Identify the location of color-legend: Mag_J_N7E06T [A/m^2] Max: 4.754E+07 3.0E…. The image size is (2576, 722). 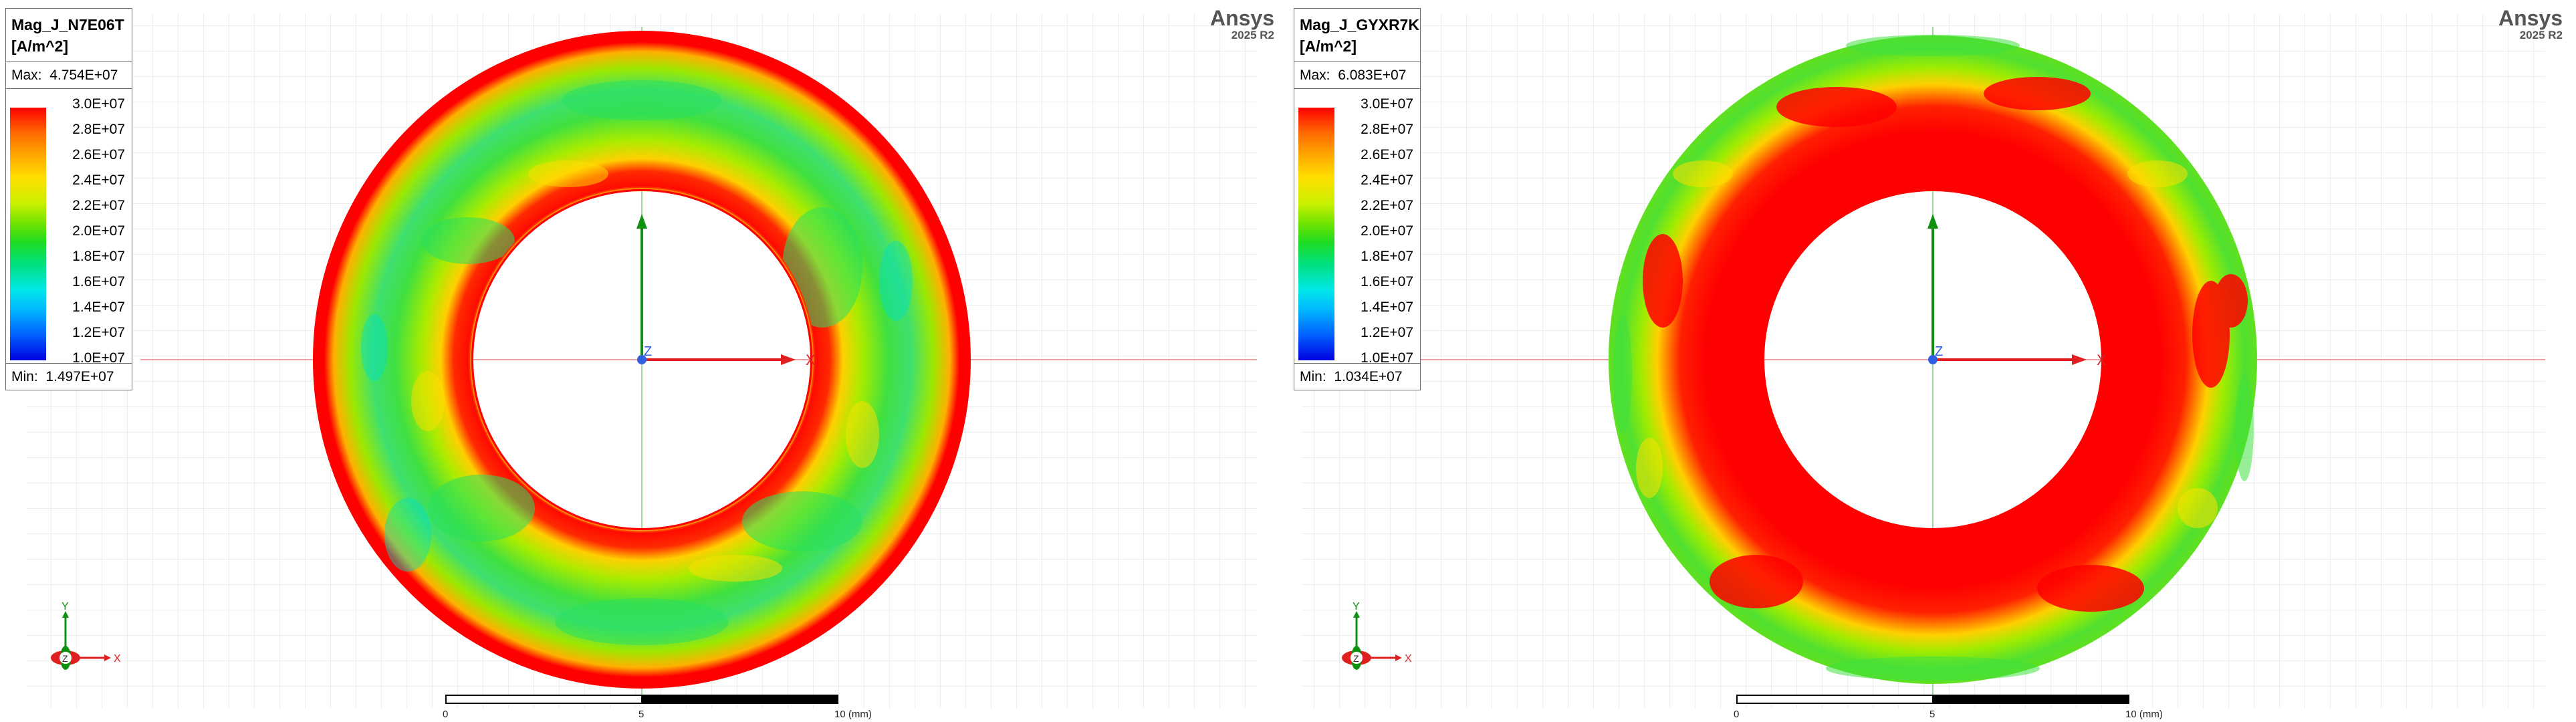
(68, 199).